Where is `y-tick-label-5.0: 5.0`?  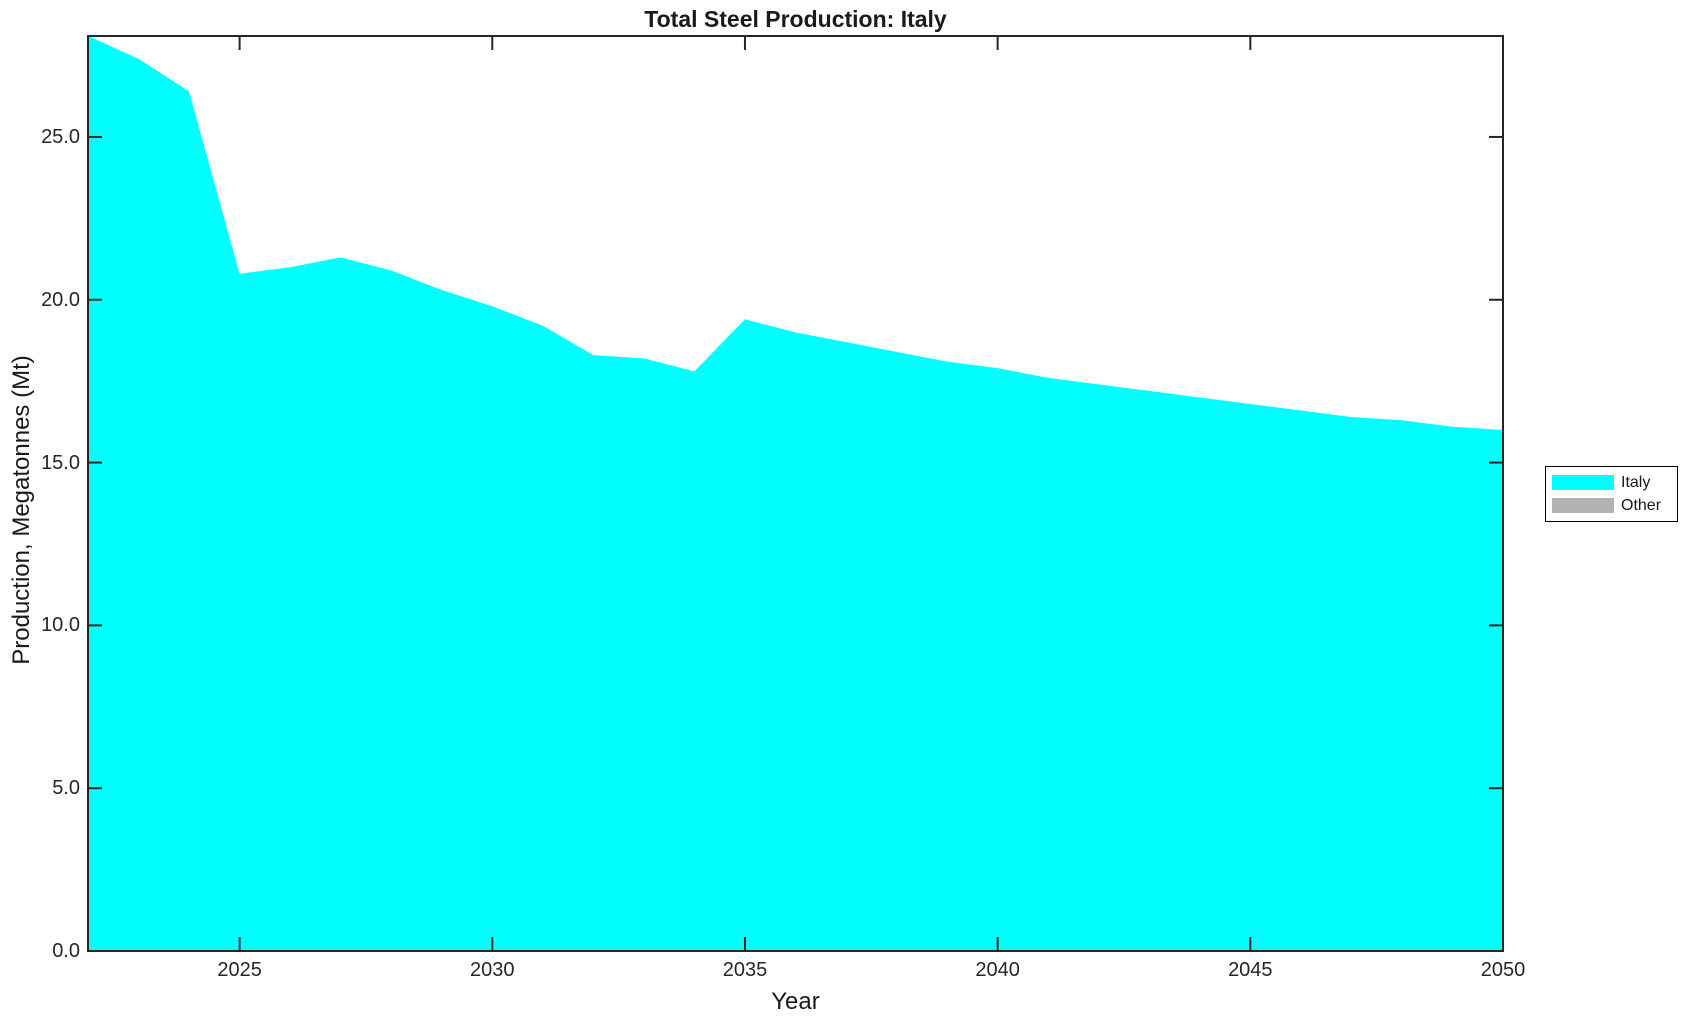 y-tick-label-5.0: 5.0 is located at coordinates (66, 788).